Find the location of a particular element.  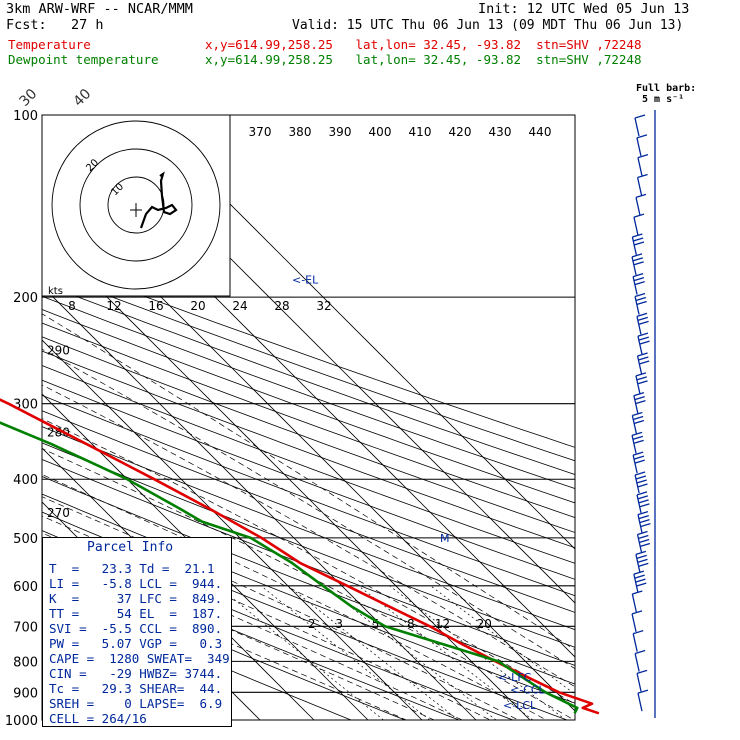

pressure-label: 400 is located at coordinates (25, 480).